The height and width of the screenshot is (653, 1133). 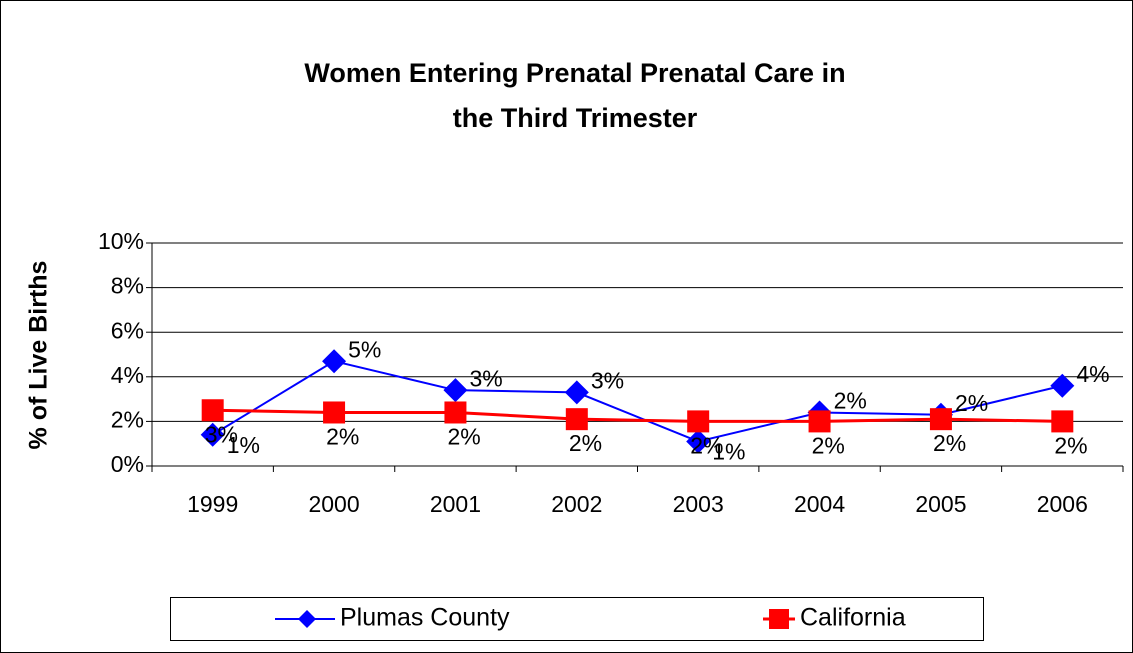 I want to click on x-tick-label: 2006, so click(x=1062, y=504).